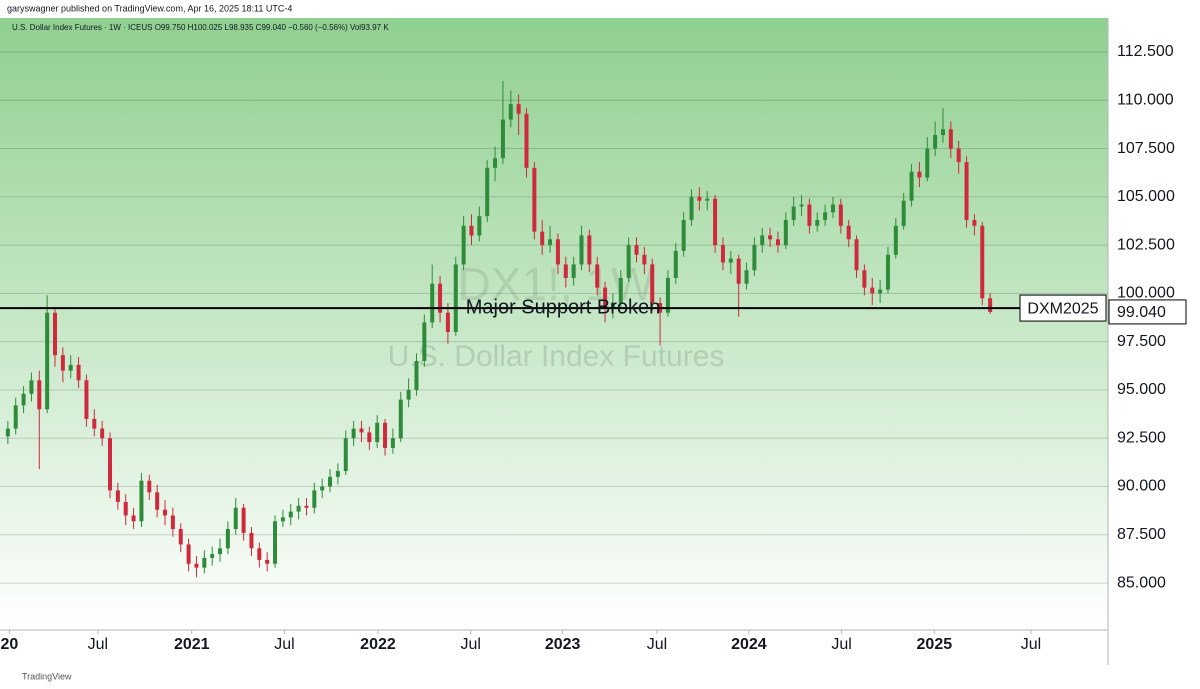 The height and width of the screenshot is (689, 1200). I want to click on support-label: DXM2025, so click(1062, 308).